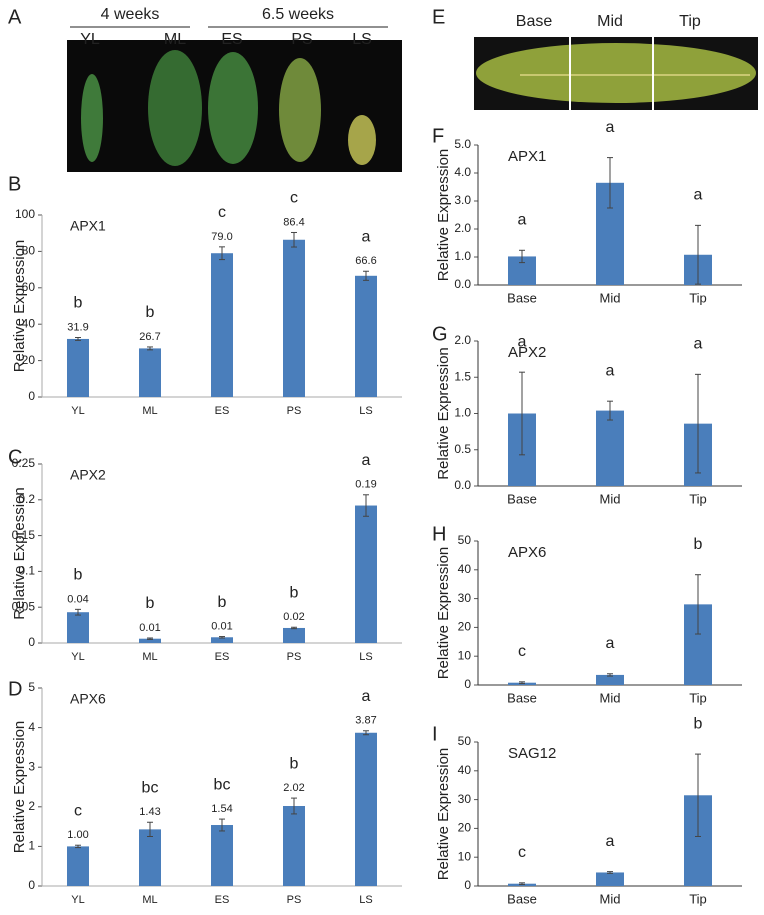 The width and height of the screenshot is (764, 915). What do you see at coordinates (29, 251) in the screenshot?
I see `y-tick-label: 80` at bounding box center [29, 251].